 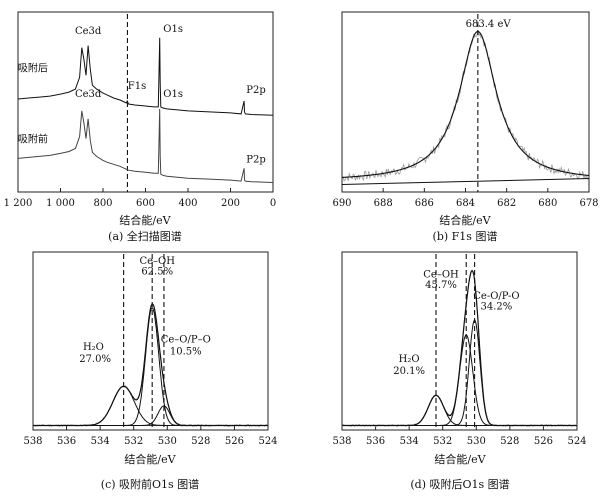 I want to click on x-tick-label: 690, so click(x=341, y=203).